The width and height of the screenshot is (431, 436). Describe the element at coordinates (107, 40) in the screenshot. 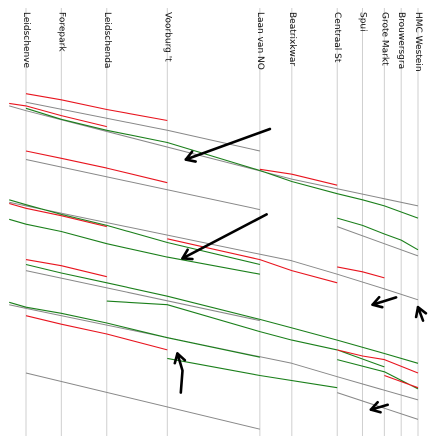

I see `stop-label: Leidschenda` at that location.